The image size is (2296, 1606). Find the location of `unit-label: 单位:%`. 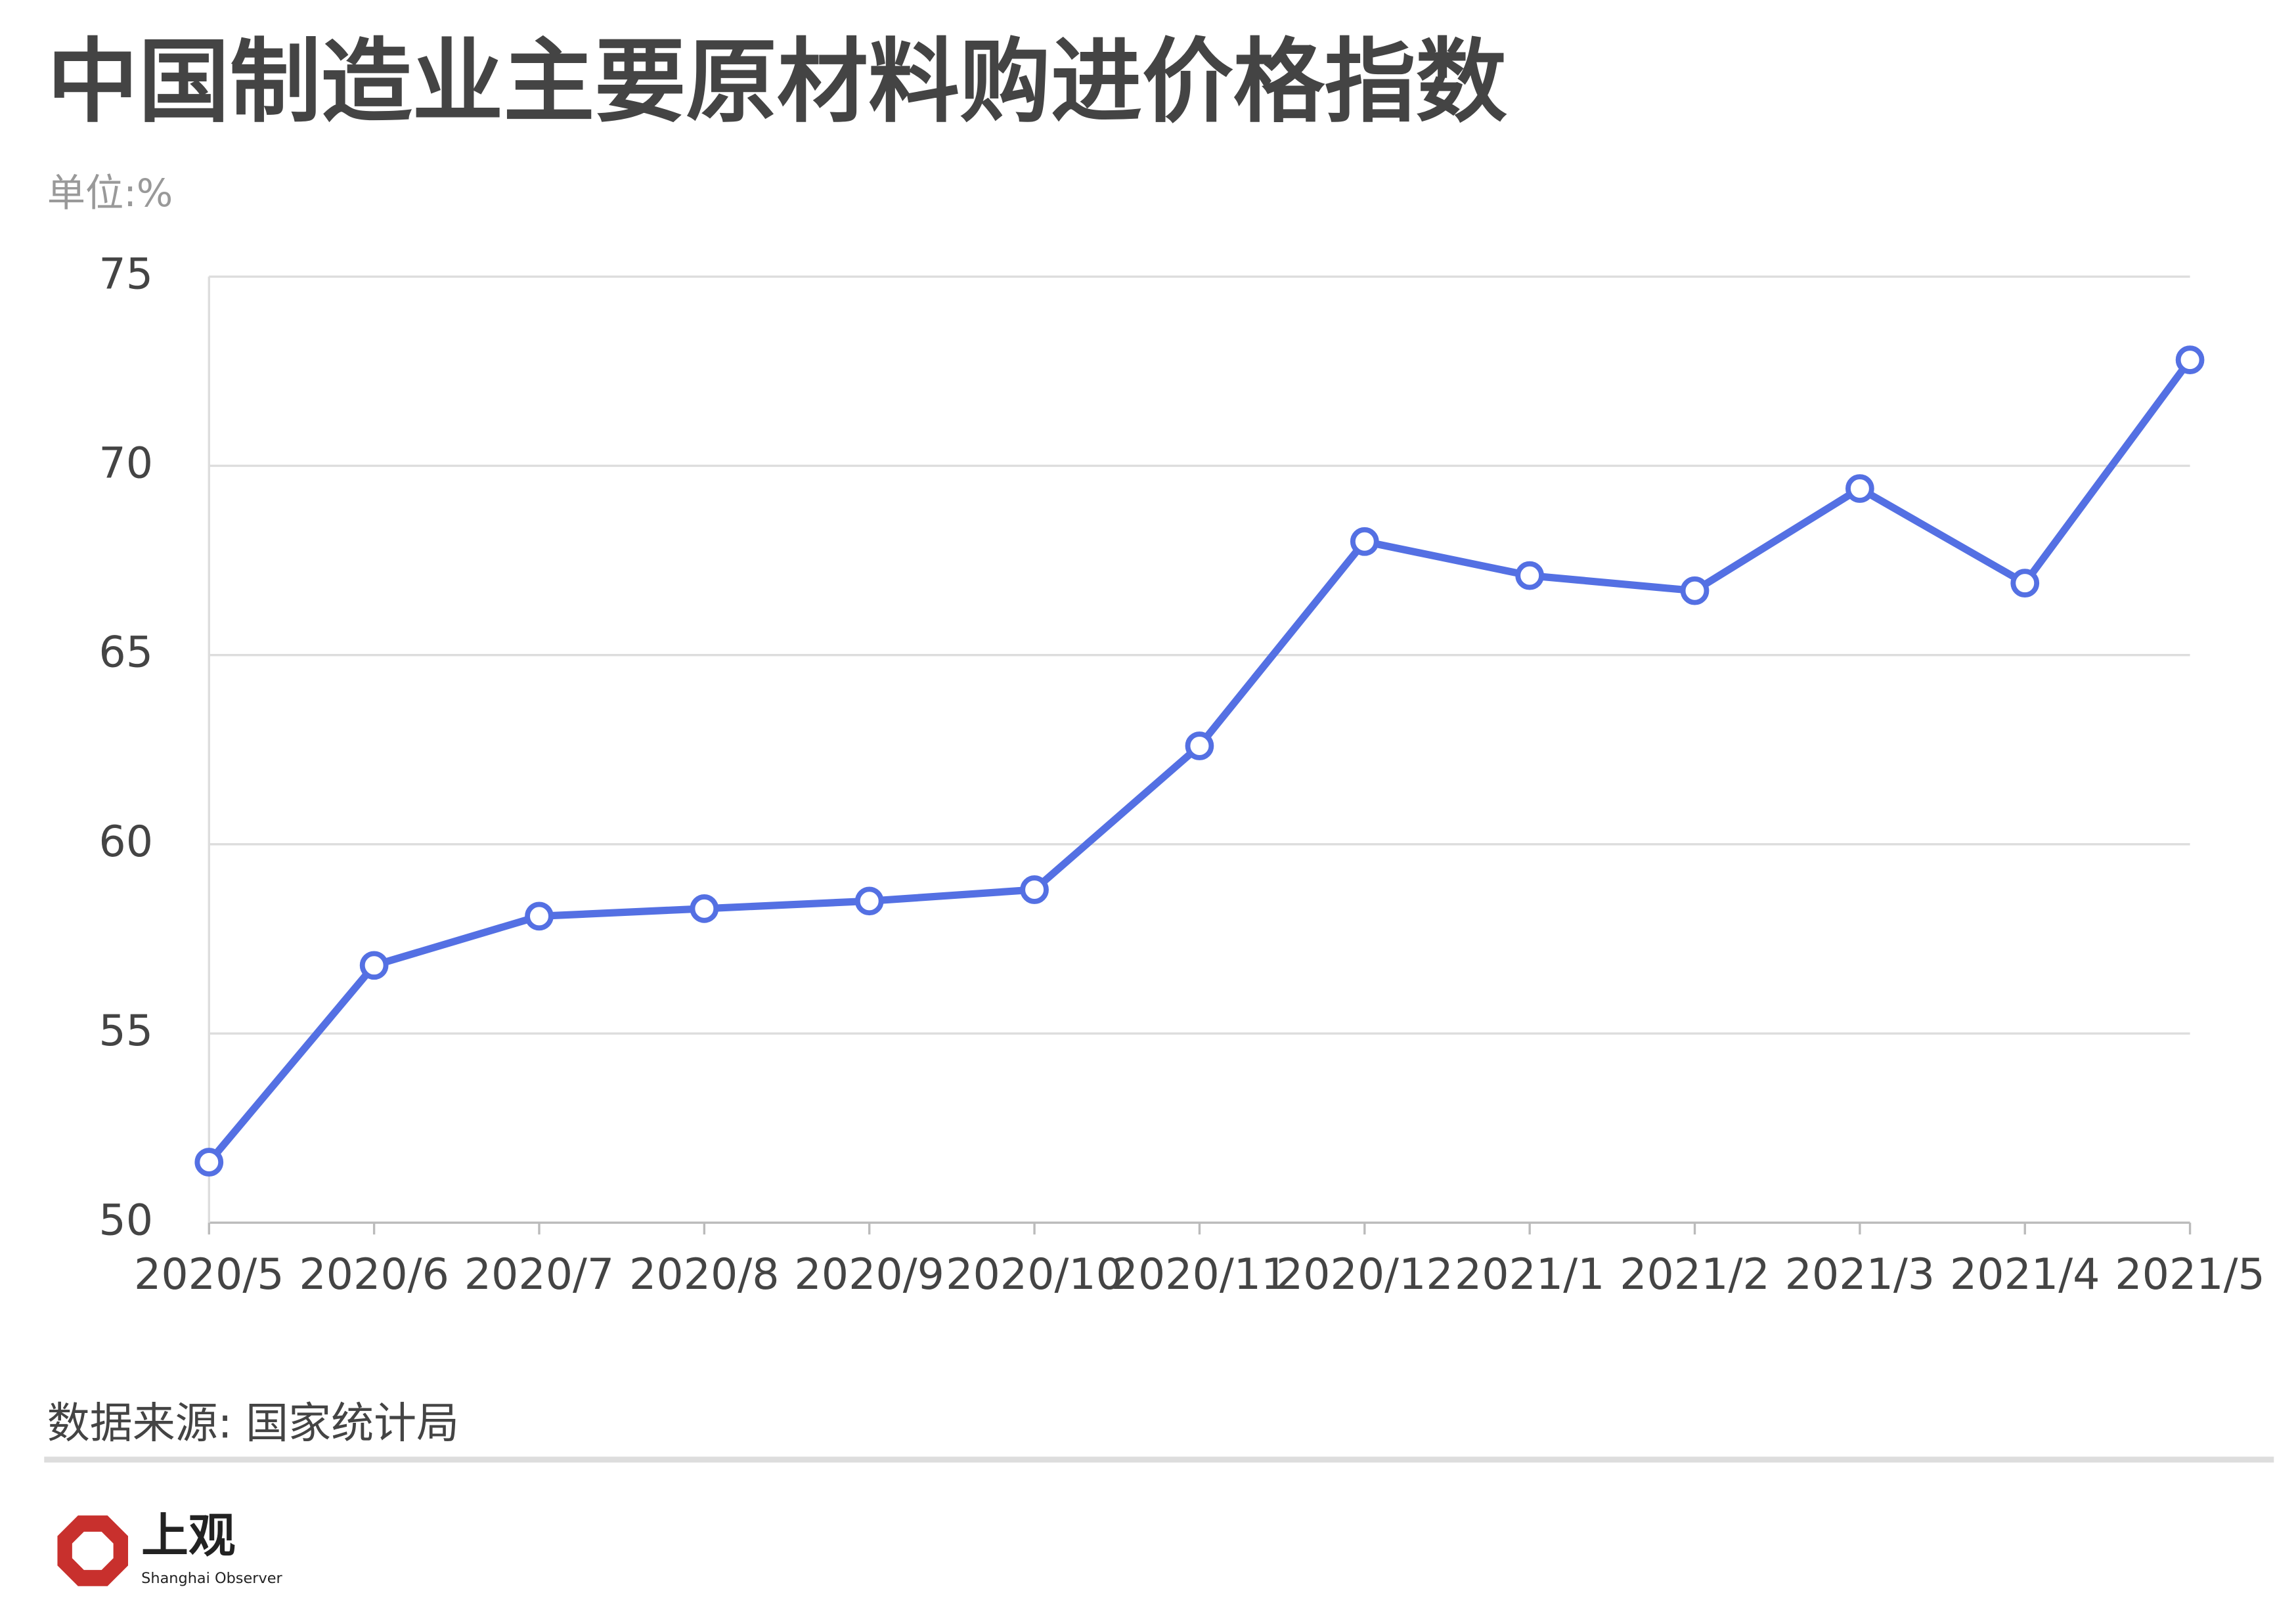

unit-label: 单位:% is located at coordinates (110, 193).